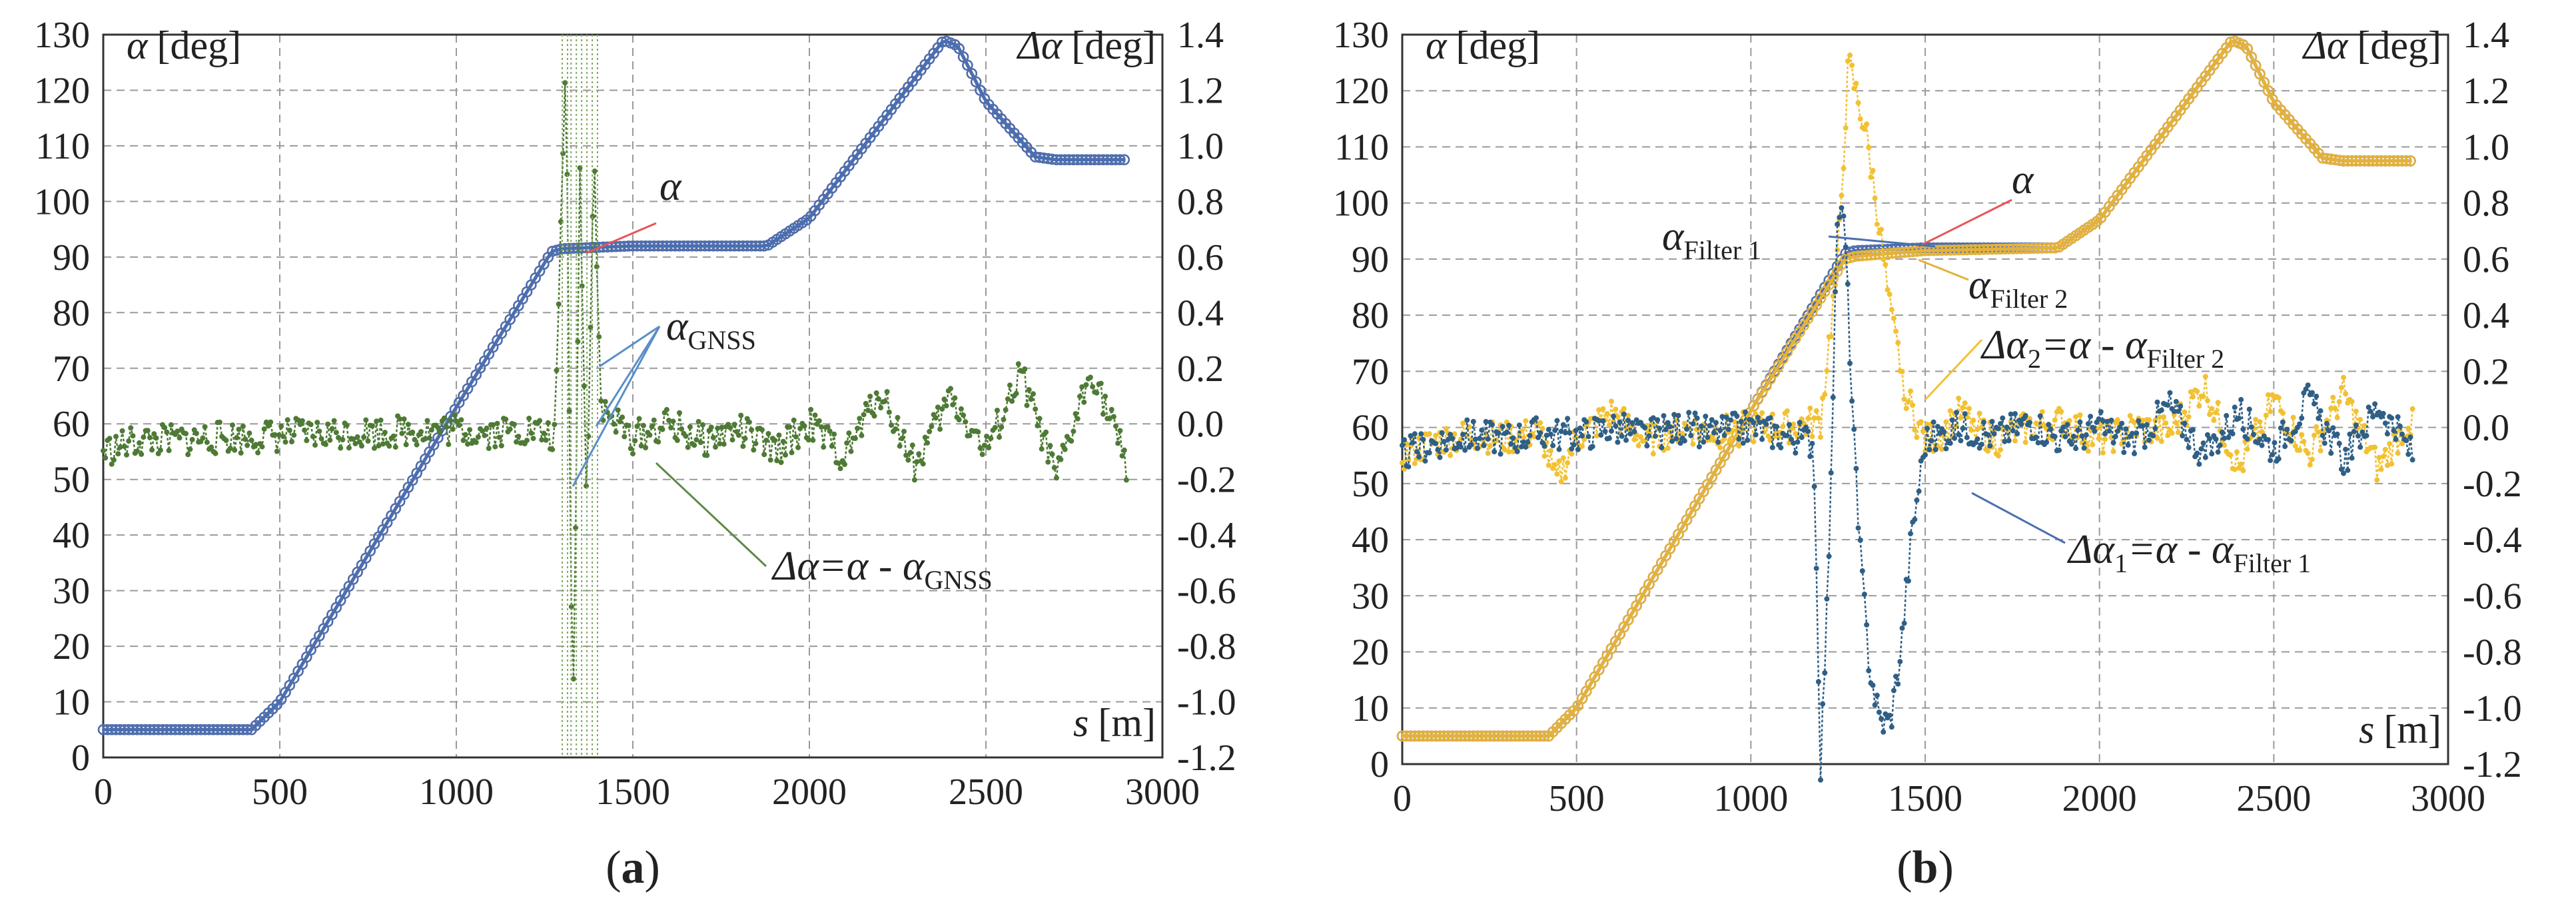 The width and height of the screenshot is (2576, 910). Describe the element at coordinates (72, 369) in the screenshot. I see `y-tick-label: 70` at that location.